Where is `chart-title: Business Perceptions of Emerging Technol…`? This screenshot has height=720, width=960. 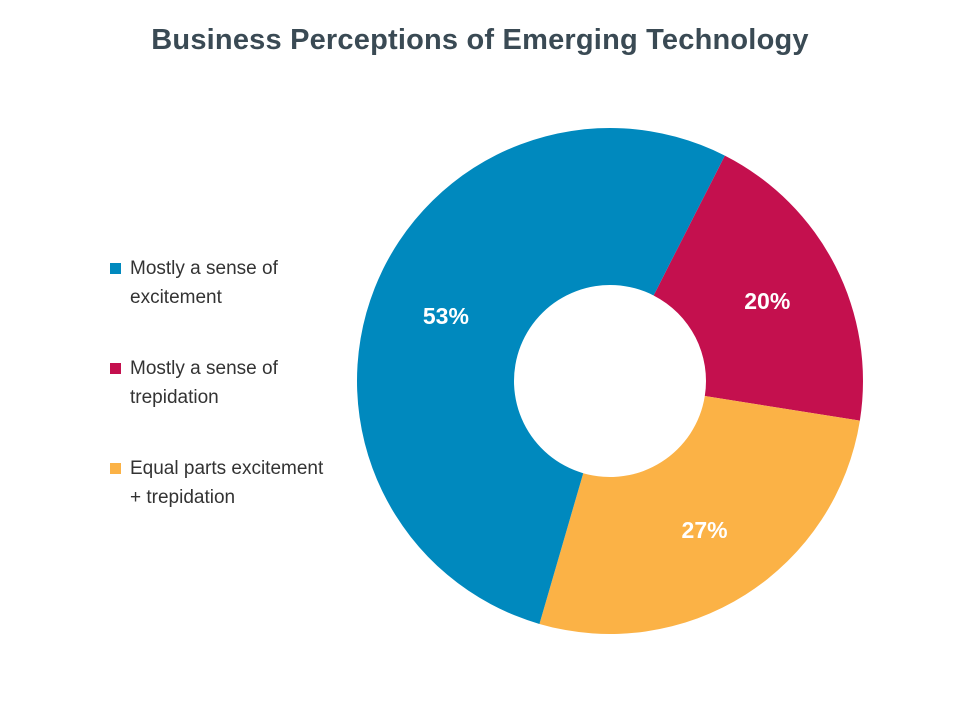
chart-title: Business Perceptions of Emerging Technol… is located at coordinates (480, 40).